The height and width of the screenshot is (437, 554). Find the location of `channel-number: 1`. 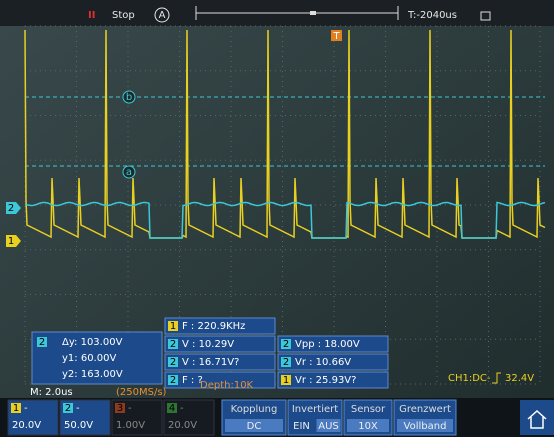

channel-number: 1 is located at coordinates (16, 408).